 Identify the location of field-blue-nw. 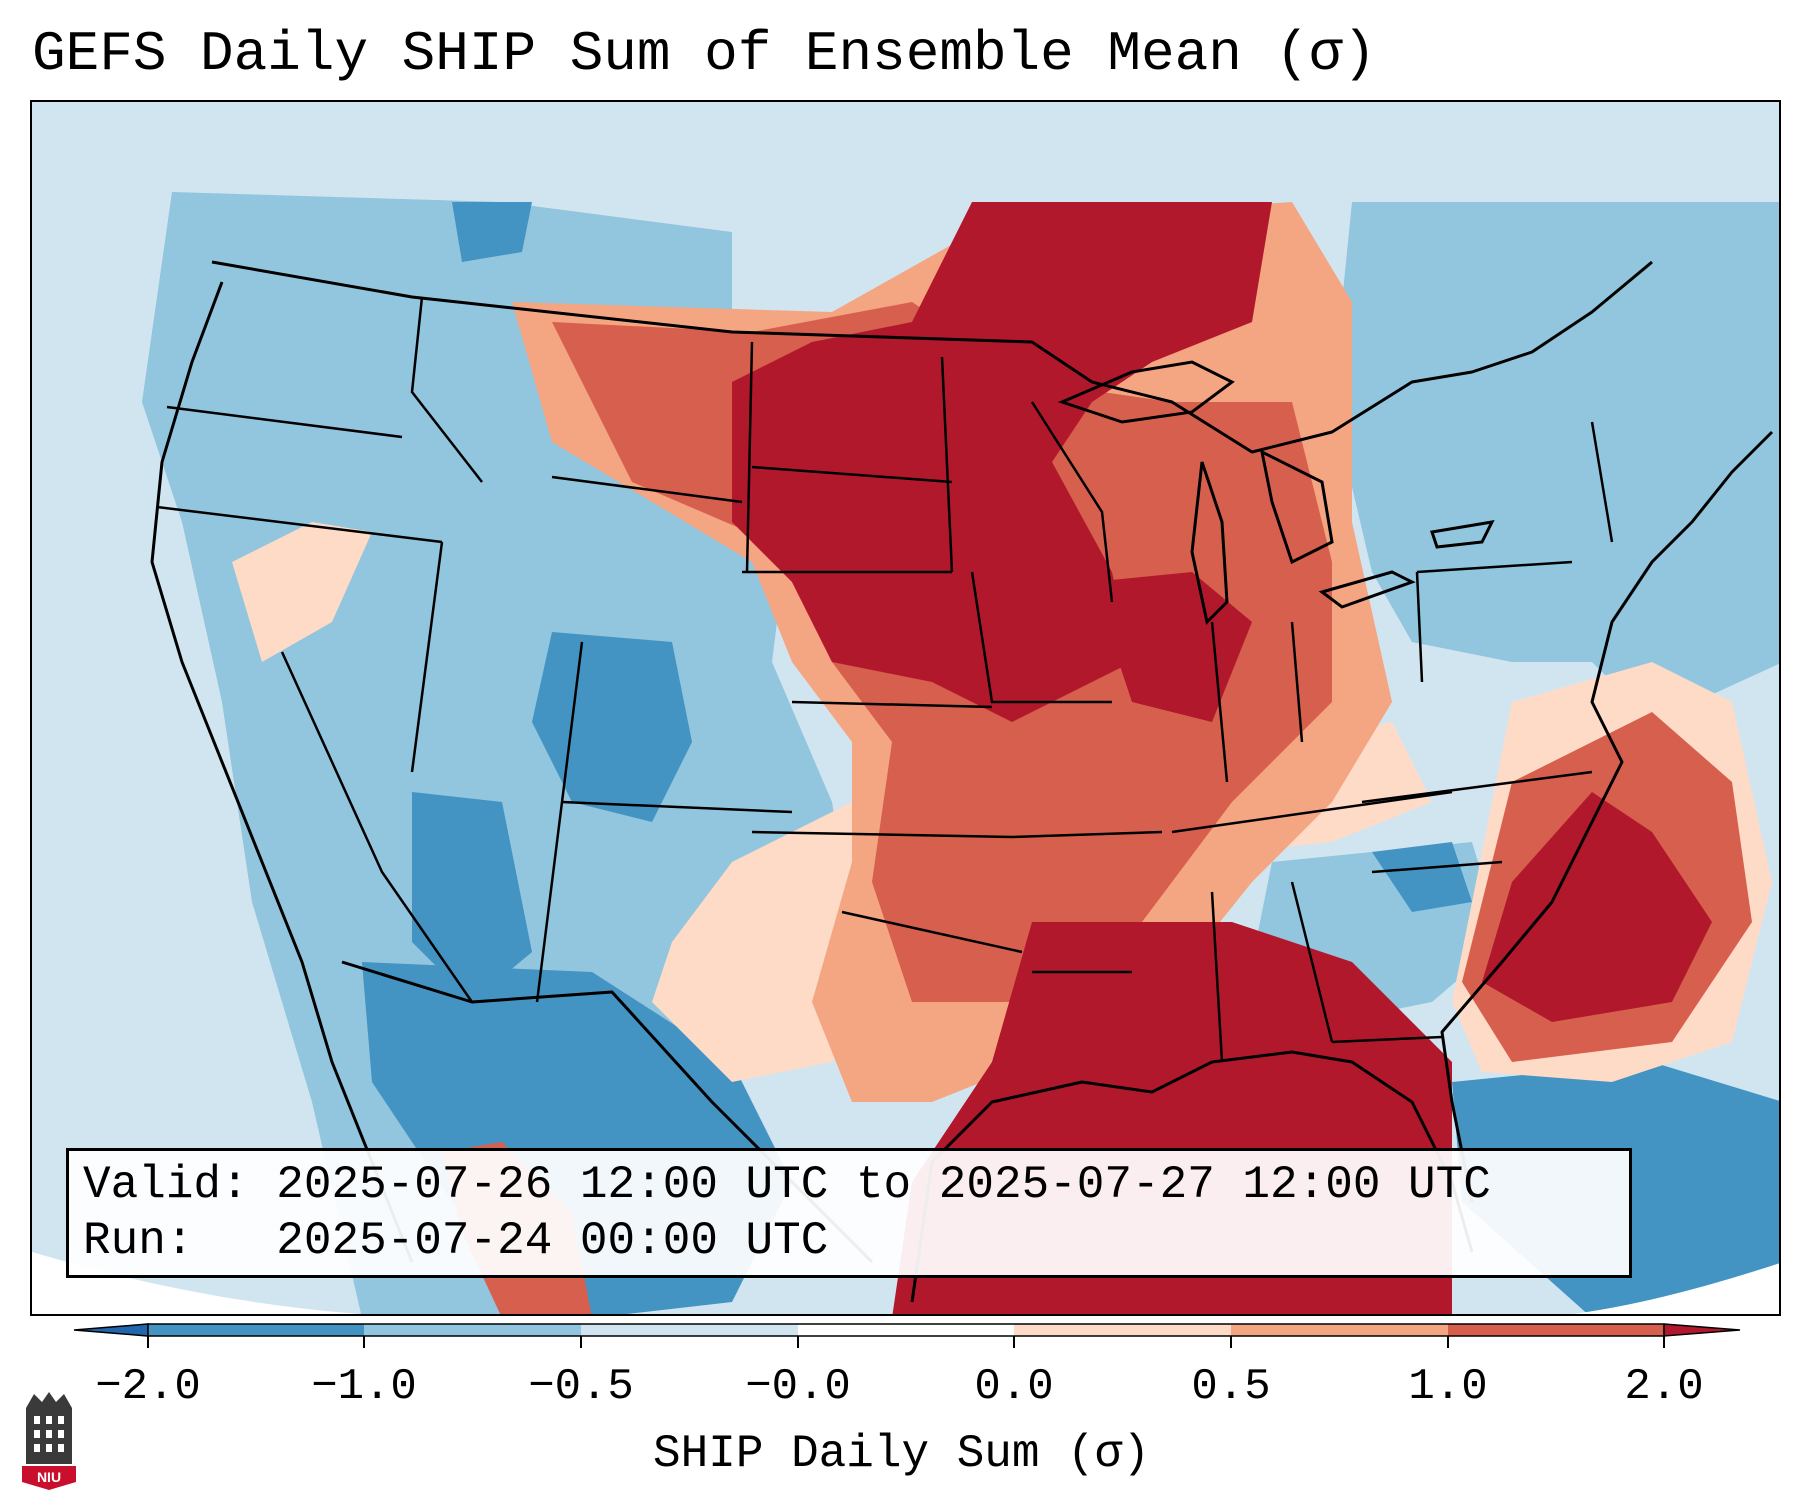
(492, 232).